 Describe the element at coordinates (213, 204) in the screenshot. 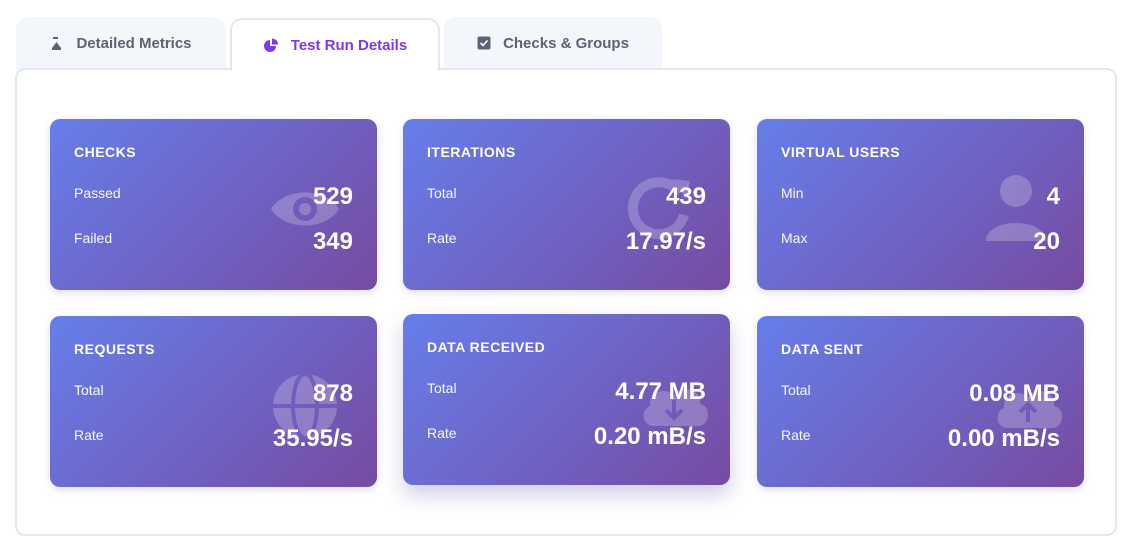

I see `checks-card: CHECKS Passed 529 Failed 349` at that location.